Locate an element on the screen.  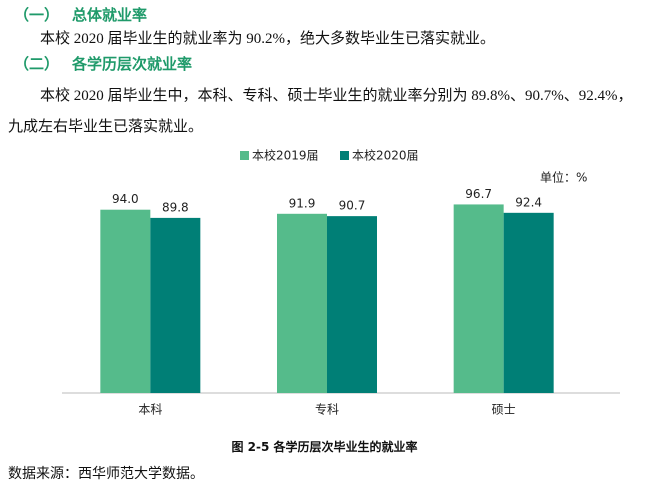
legend-label: 本校2019届 is located at coordinates (285, 155).